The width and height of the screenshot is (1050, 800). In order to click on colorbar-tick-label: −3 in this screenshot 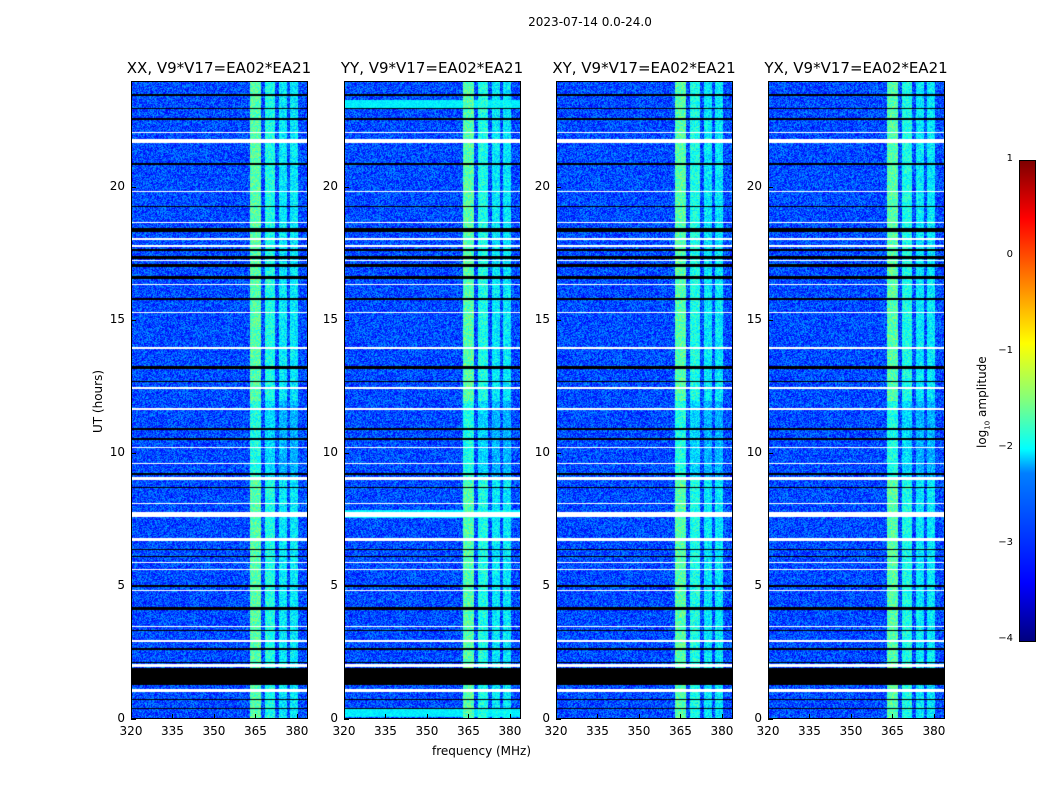, I will do `click(1005, 542)`.